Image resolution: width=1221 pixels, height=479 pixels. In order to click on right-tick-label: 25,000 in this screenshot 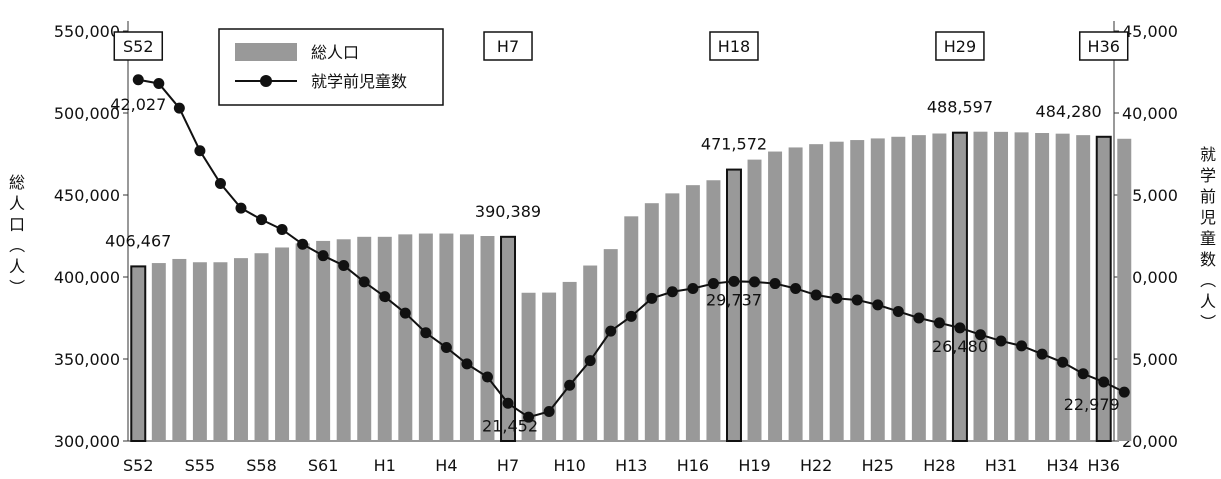, I will do `click(1150, 359)`.